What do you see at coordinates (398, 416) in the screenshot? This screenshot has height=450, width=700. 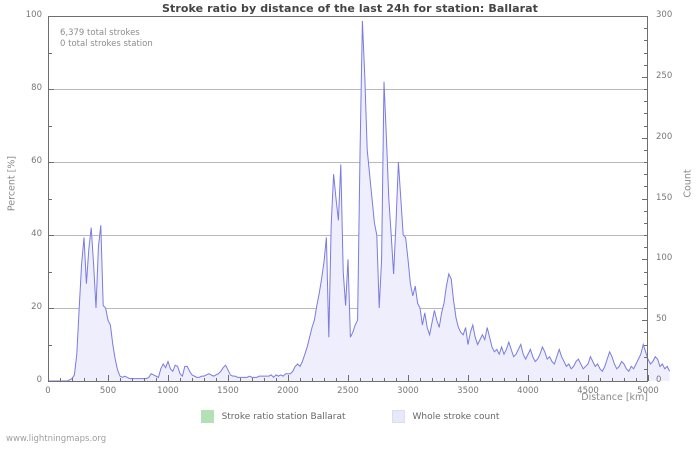 I see `legend-swatch-whole-stroke-count` at bounding box center [398, 416].